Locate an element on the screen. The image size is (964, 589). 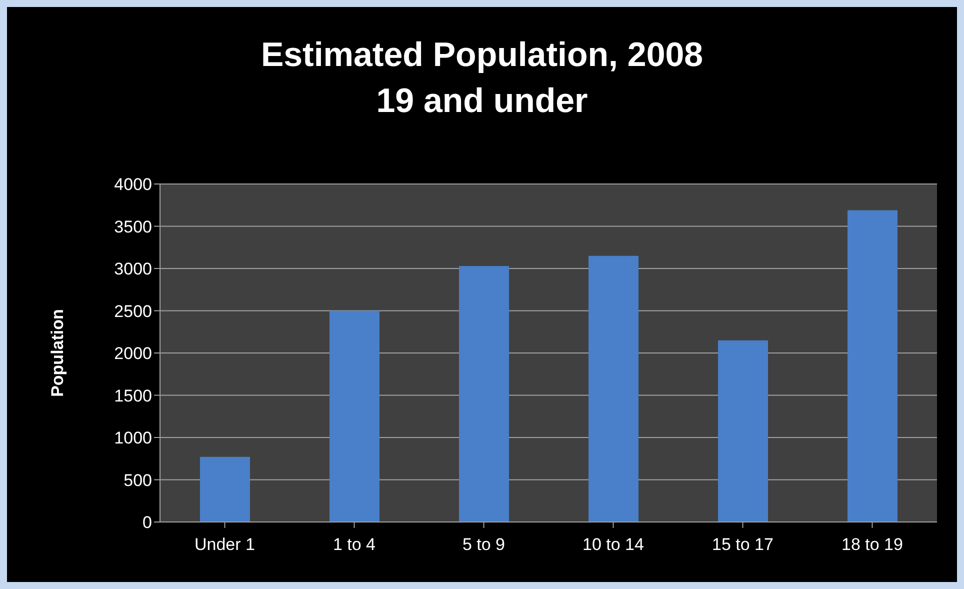
y-tick-label: 500 is located at coordinates (138, 480).